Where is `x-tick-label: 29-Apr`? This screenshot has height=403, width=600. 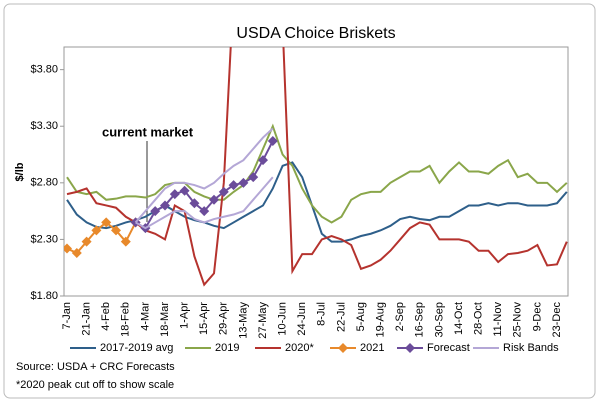
x-tick-label: 29-Apr is located at coordinates (224, 318).